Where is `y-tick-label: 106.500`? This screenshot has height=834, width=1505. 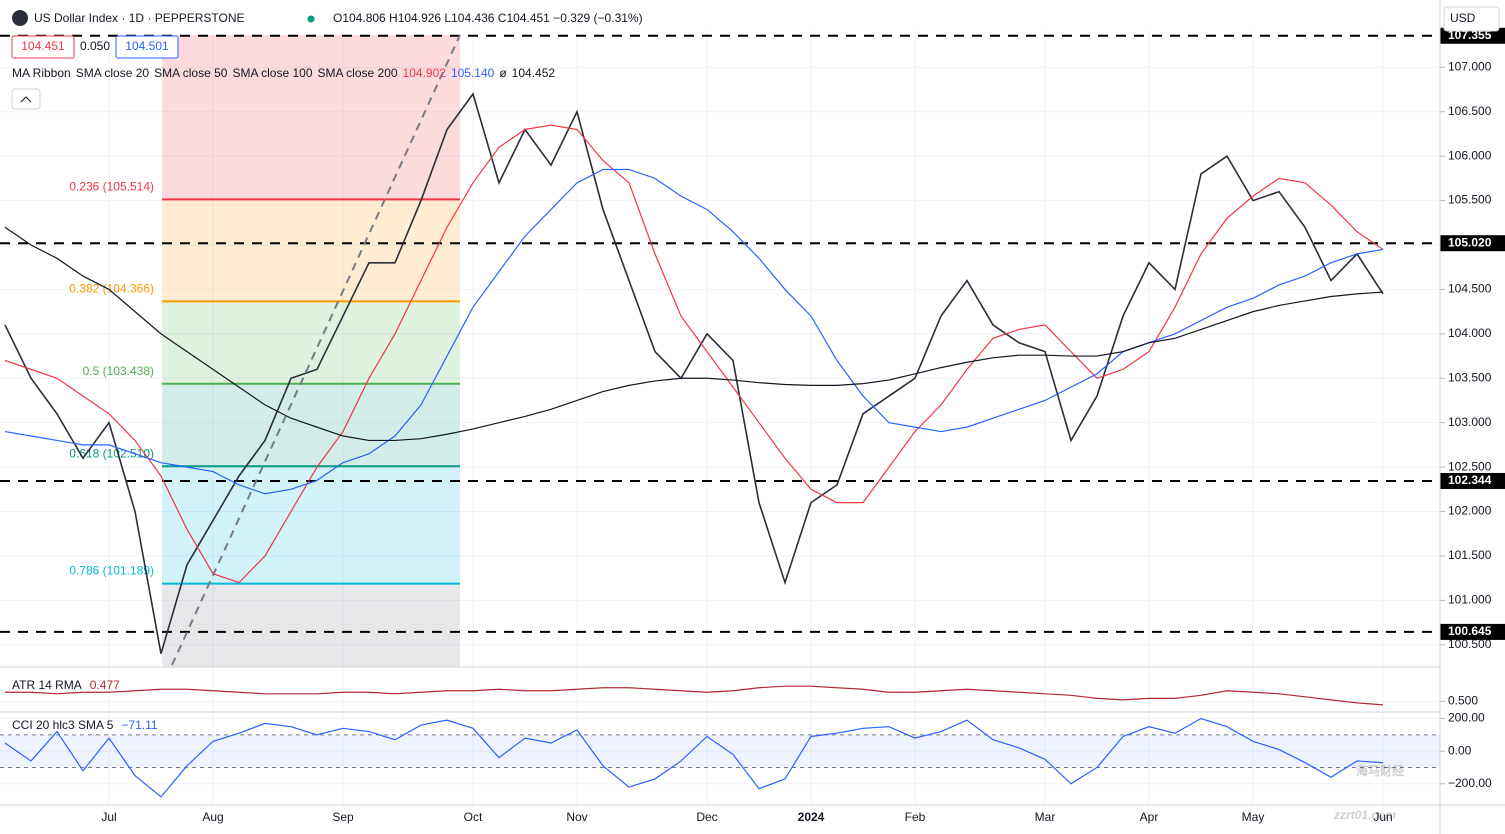 y-tick-label: 106.500 is located at coordinates (1470, 111).